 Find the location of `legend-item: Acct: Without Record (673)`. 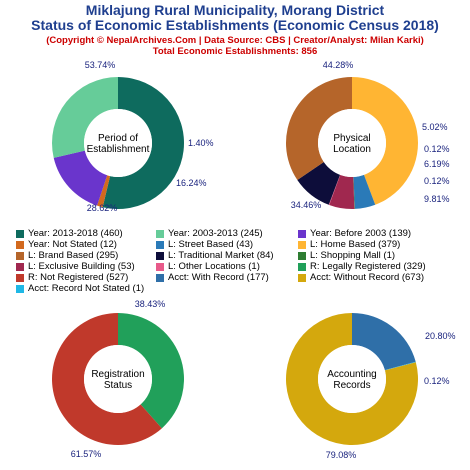

legend-item: Acct: Without Record (673) is located at coordinates (361, 277).